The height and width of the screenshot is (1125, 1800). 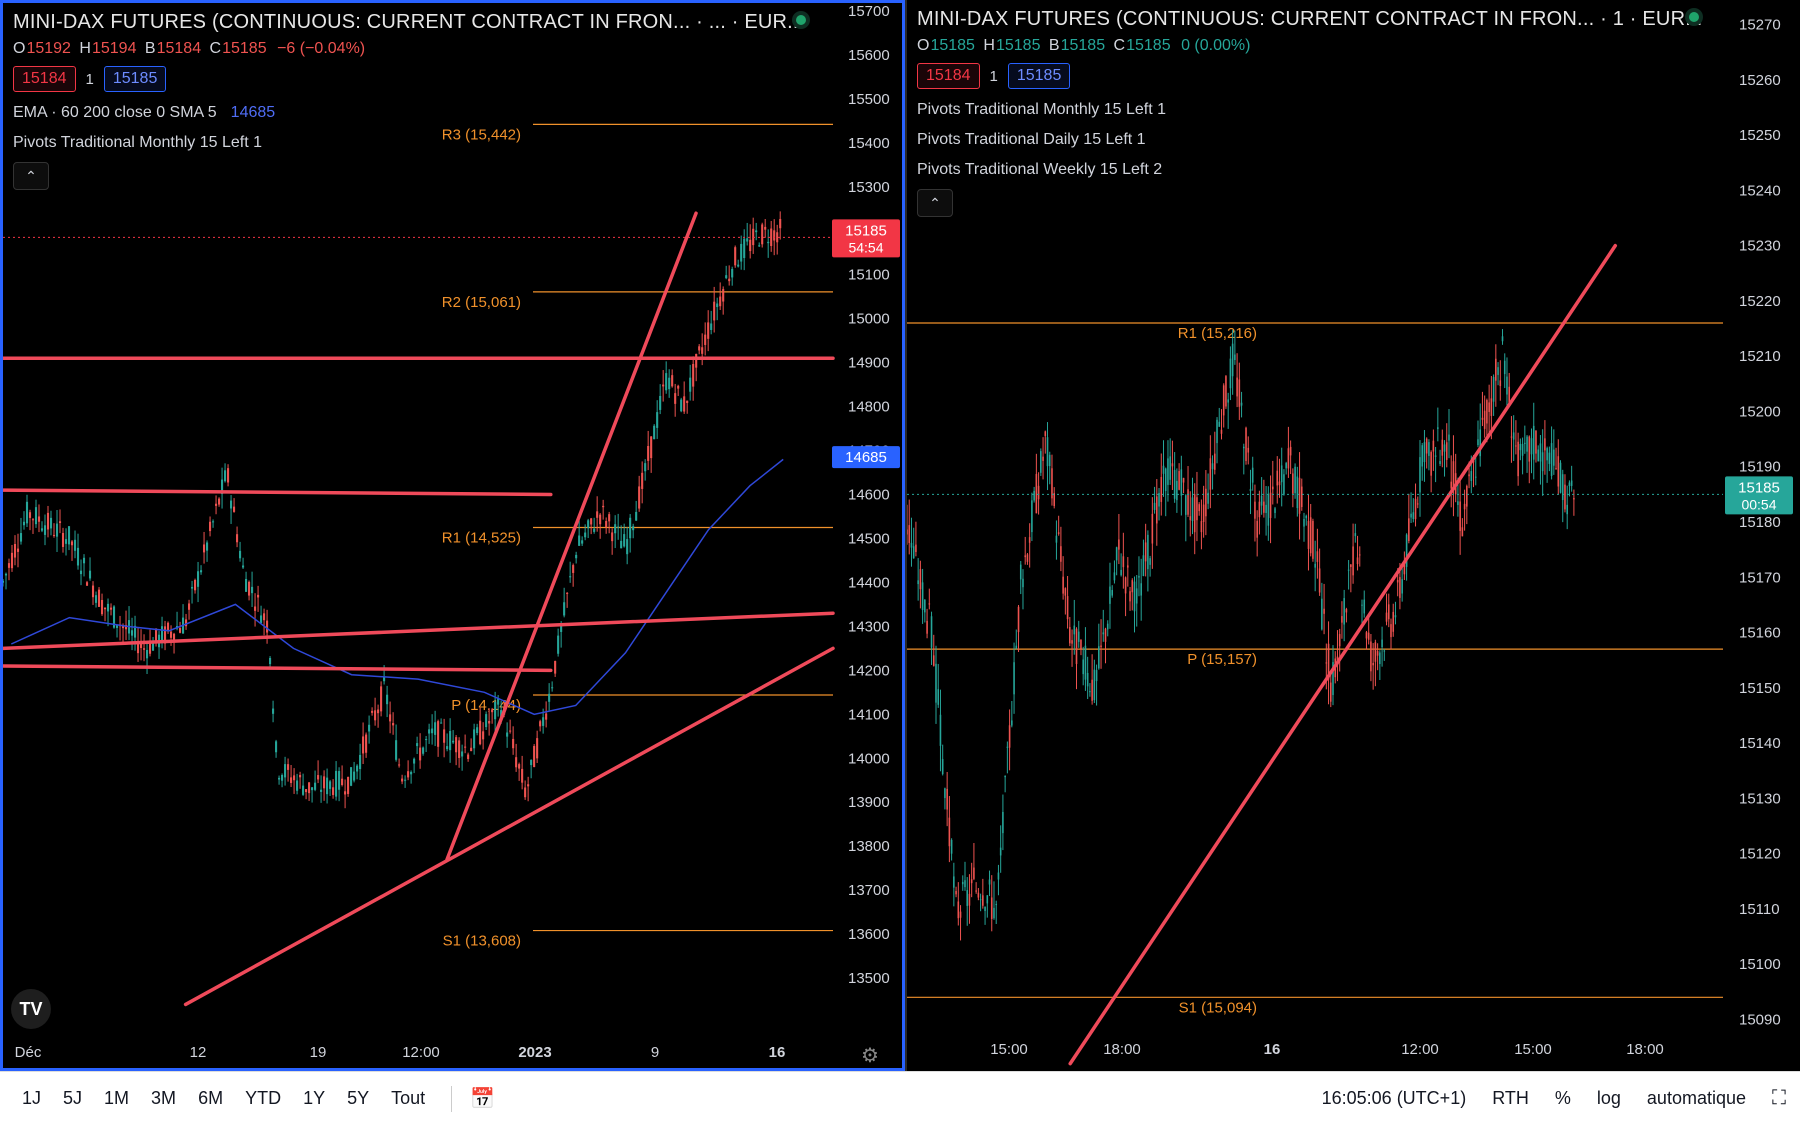 I want to click on x-tick-label: 15:00, so click(x=1009, y=1049).